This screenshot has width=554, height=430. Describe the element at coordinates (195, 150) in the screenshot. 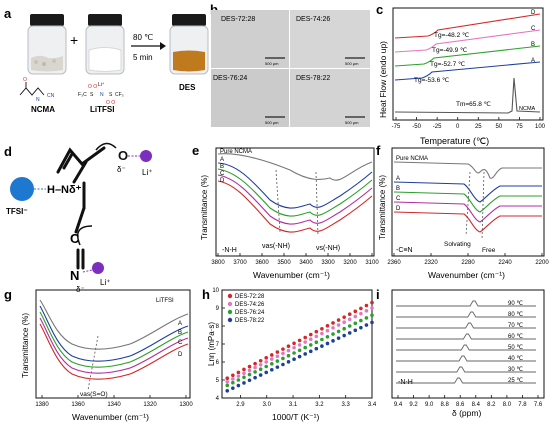

I see `panel-e-letter: e` at that location.